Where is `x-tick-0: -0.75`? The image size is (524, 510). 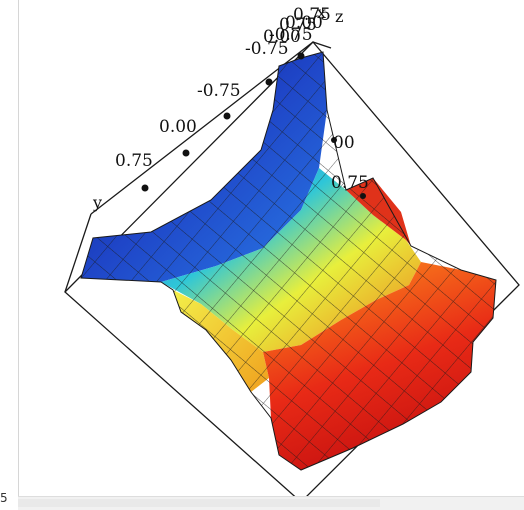 x-tick-0: -0.75 is located at coordinates (267, 49).